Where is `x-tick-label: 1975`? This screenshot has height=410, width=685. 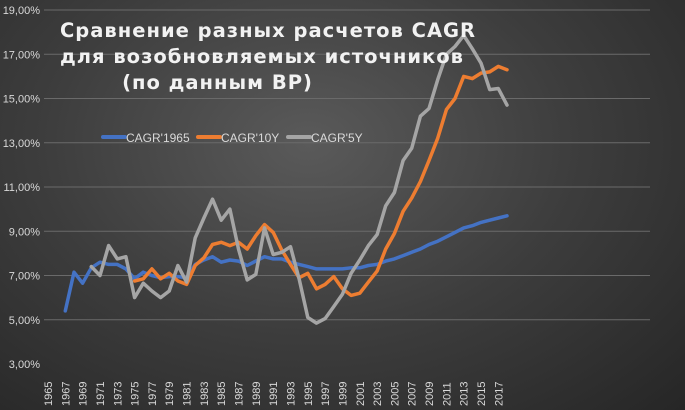 x-tick-label: 1975 is located at coordinates (136, 394).